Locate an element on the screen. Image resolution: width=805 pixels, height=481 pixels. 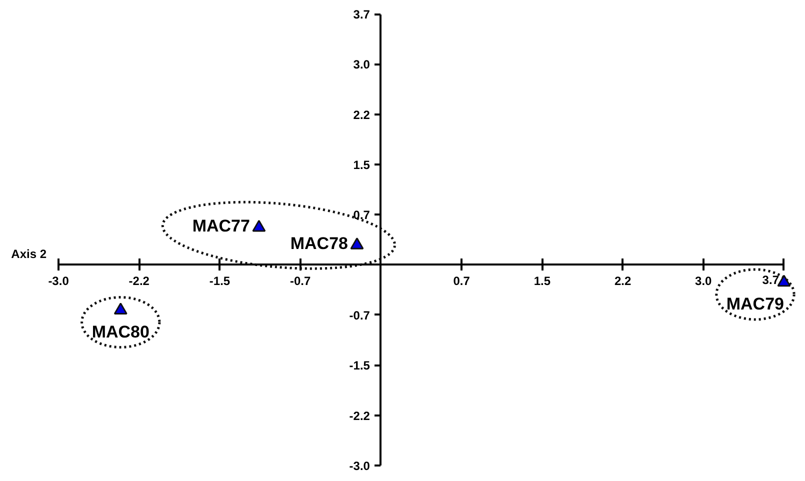
y-tick-label: 2.2 is located at coordinates (361, 115).